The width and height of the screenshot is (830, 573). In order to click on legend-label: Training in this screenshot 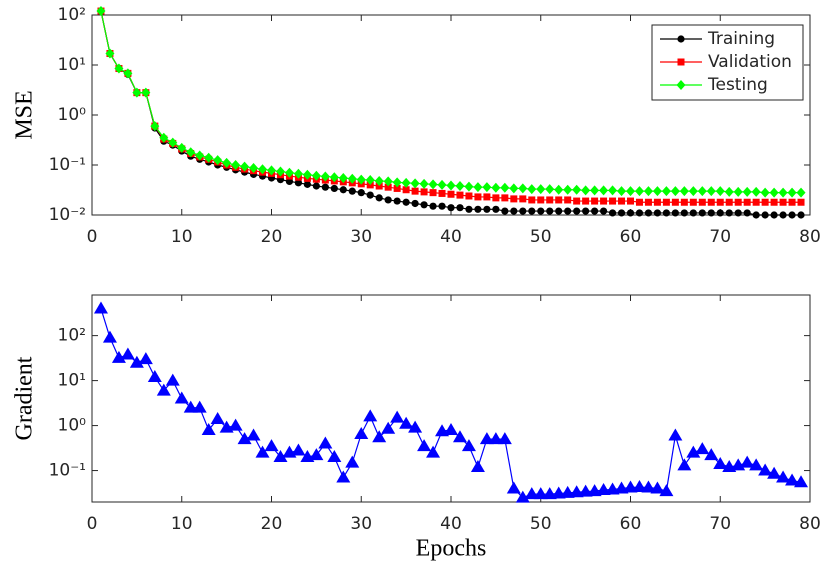, I will do `click(741, 39)`.